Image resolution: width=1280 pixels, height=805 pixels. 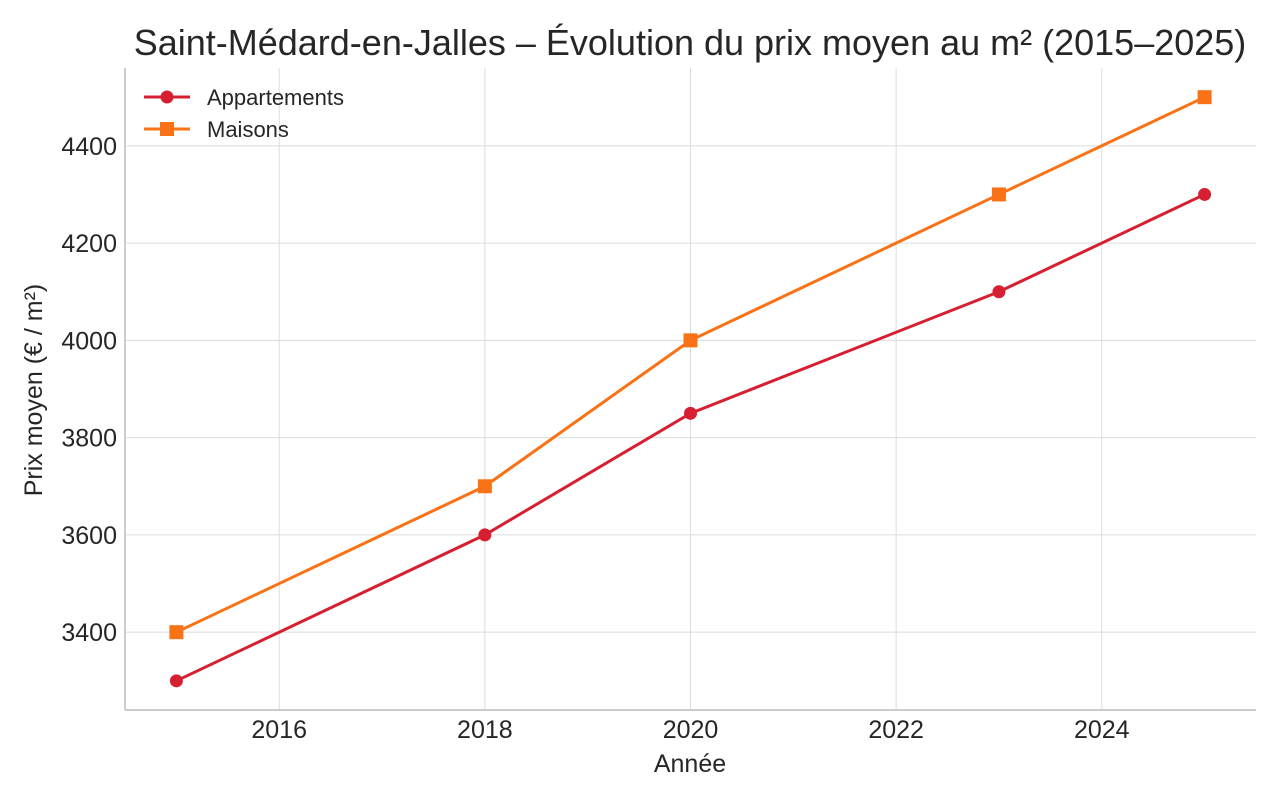 I want to click on legend-label: Maisons, so click(x=248, y=129).